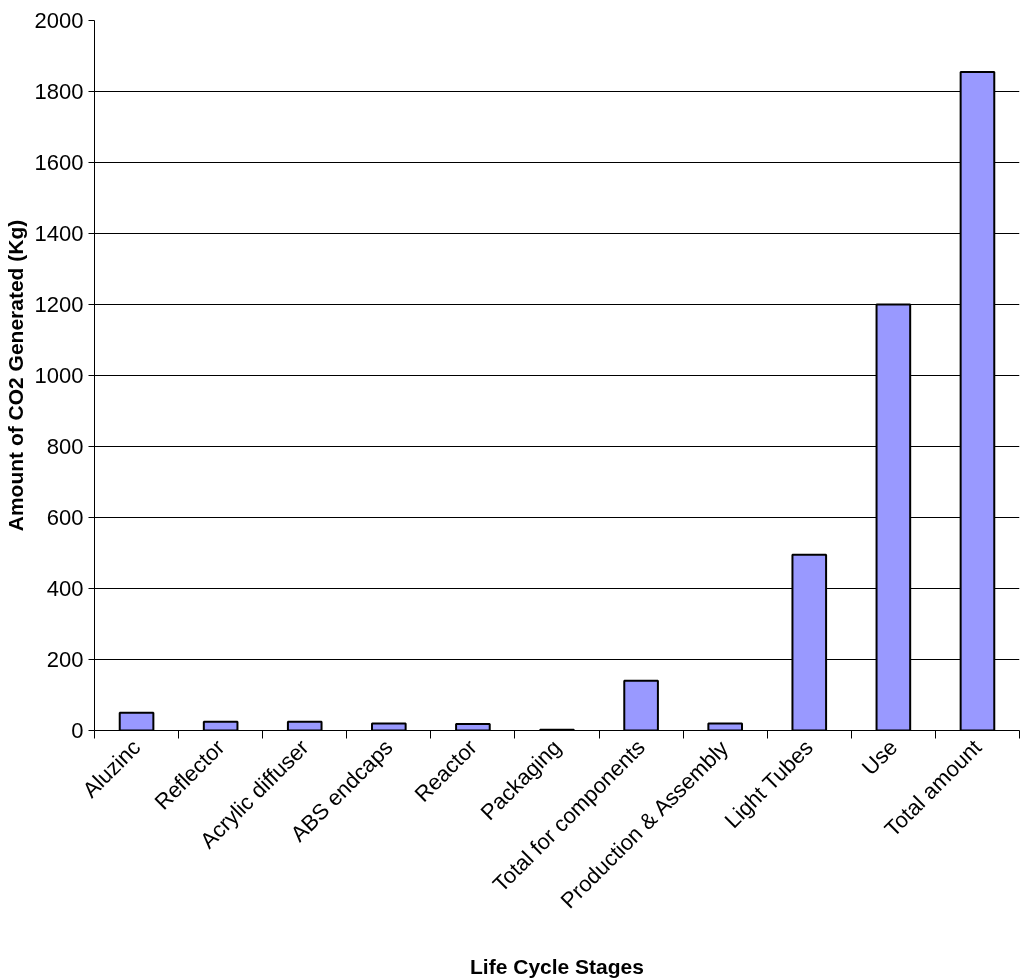  What do you see at coordinates (557, 966) in the screenshot?
I see `x-axis-title: Life Cycle Stages` at bounding box center [557, 966].